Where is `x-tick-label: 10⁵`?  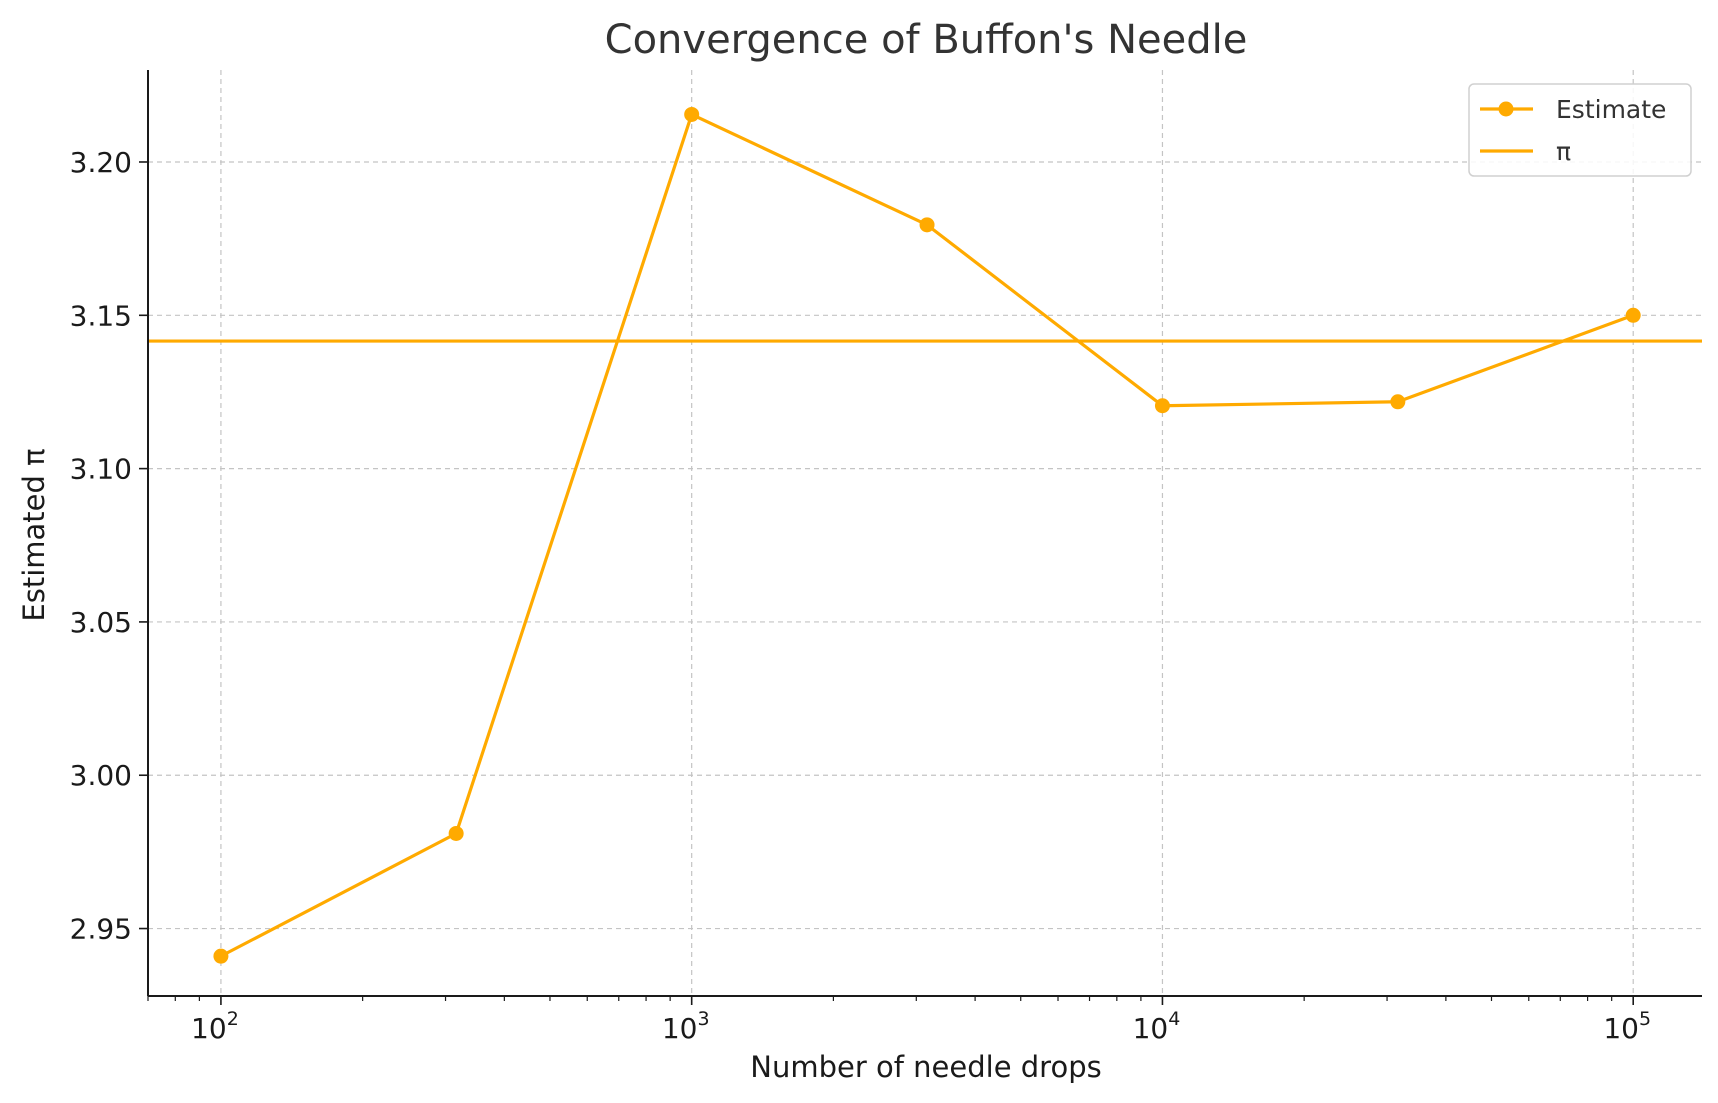
x-tick-label: 10⁵ is located at coordinates (1627, 1026).